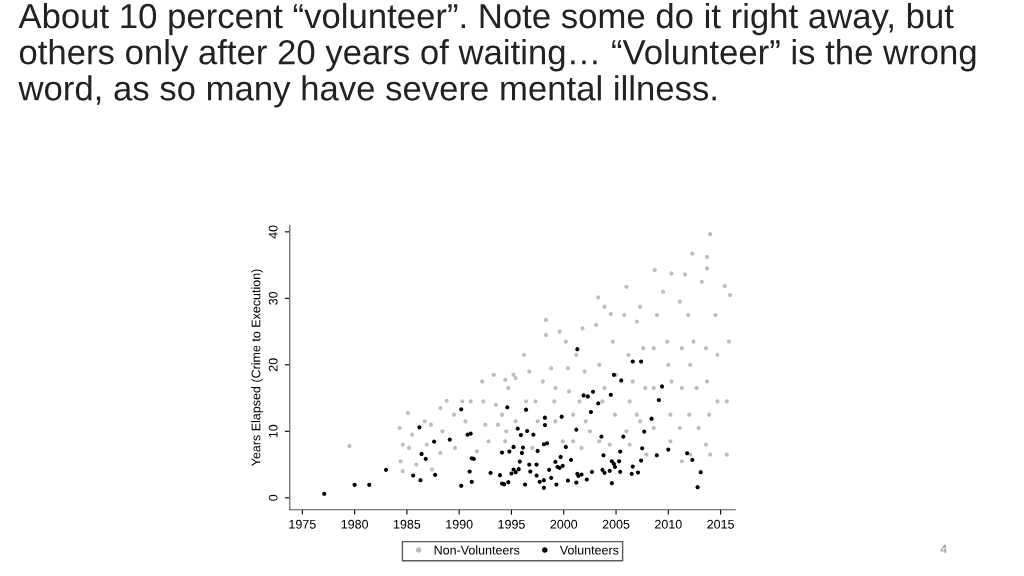  Describe the element at coordinates (943, 549) in the screenshot. I see `text: 4` at that location.